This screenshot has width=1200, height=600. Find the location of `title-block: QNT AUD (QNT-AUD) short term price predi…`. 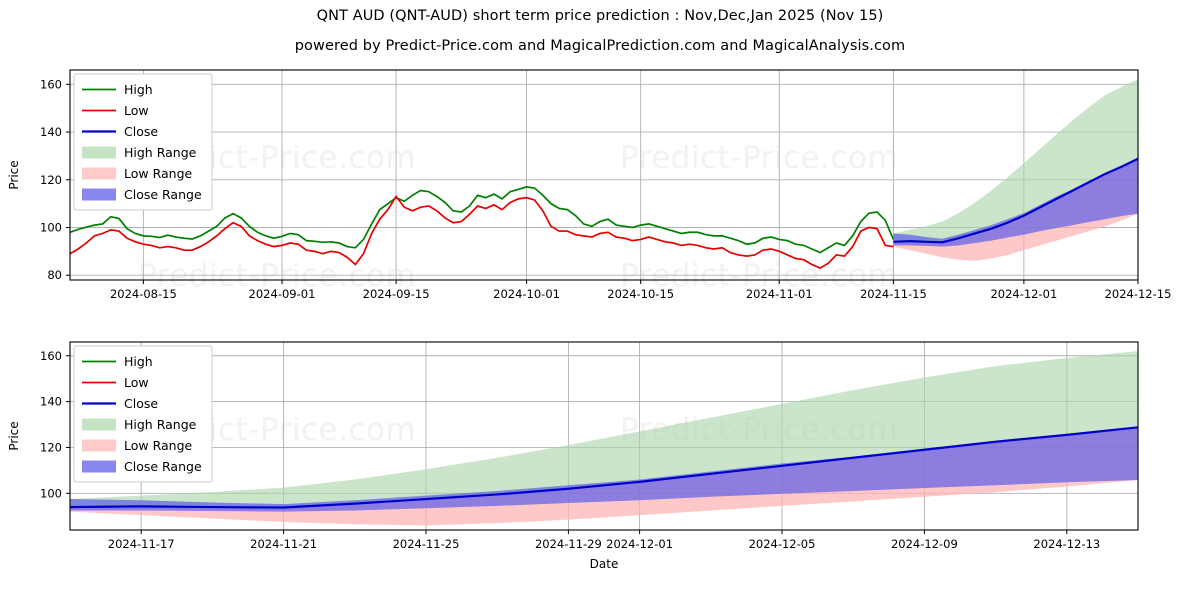

title-block: QNT AUD (QNT-AUD) short term price predi… is located at coordinates (600, 27).